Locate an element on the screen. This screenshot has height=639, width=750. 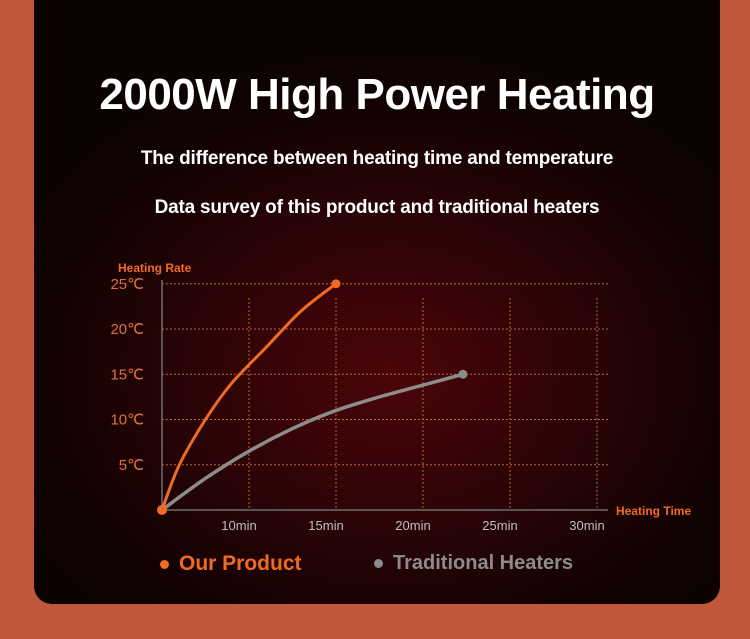
legend-label-traditional-heaters: Traditional Heaters is located at coordinates (483, 563).